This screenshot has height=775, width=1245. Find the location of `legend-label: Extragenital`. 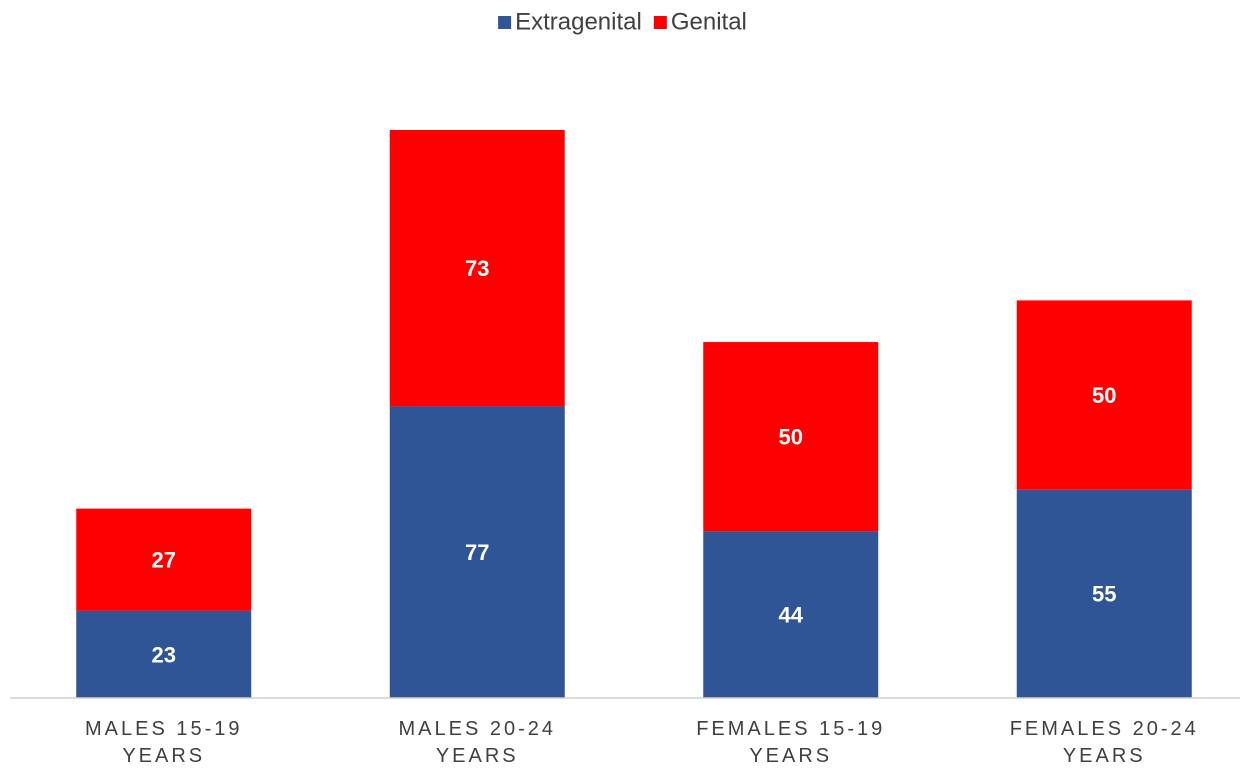

legend-label: Extragenital is located at coordinates (578, 21).